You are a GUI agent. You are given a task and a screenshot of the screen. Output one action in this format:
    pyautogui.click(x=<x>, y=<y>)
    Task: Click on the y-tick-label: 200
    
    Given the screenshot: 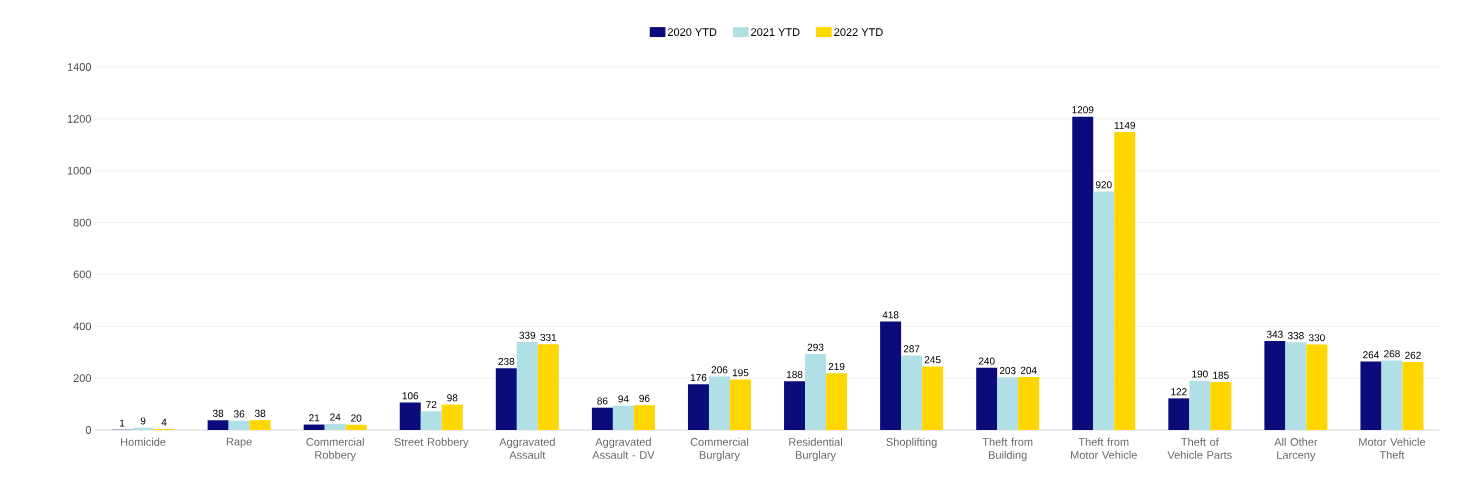 What is the action you would take?
    pyautogui.click(x=82, y=378)
    